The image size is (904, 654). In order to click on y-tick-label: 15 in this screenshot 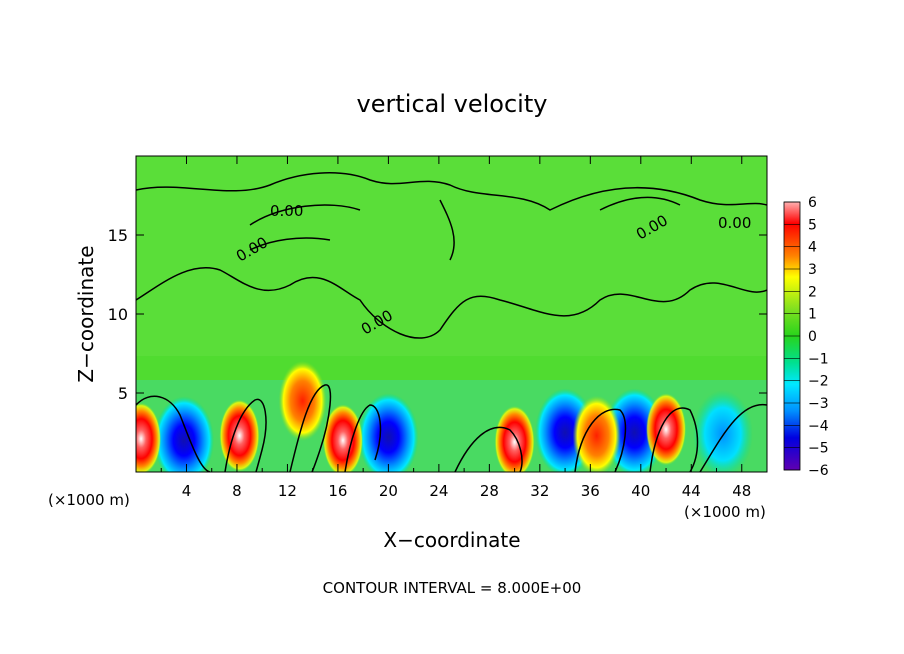, I will do `click(118, 235)`.